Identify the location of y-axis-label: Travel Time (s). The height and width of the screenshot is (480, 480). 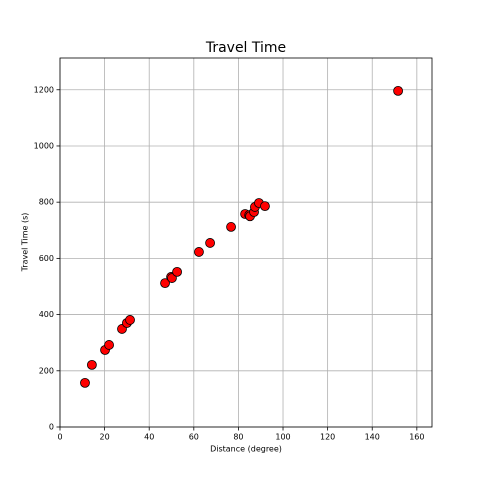
(25, 243).